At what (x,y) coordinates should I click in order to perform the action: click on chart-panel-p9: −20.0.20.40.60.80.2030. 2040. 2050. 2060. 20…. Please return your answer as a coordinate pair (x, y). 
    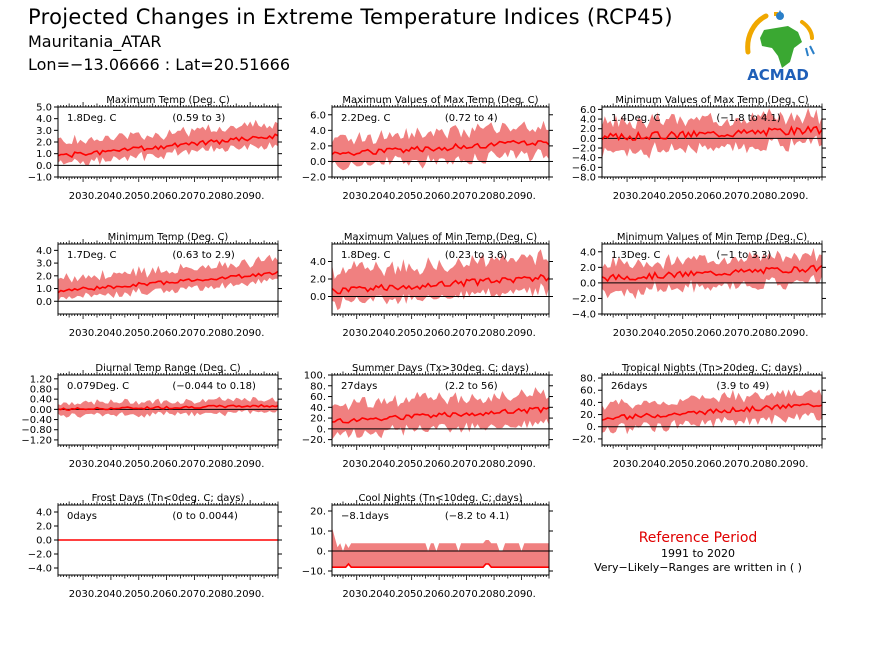
    Looking at the image, I should click on (699, 416).